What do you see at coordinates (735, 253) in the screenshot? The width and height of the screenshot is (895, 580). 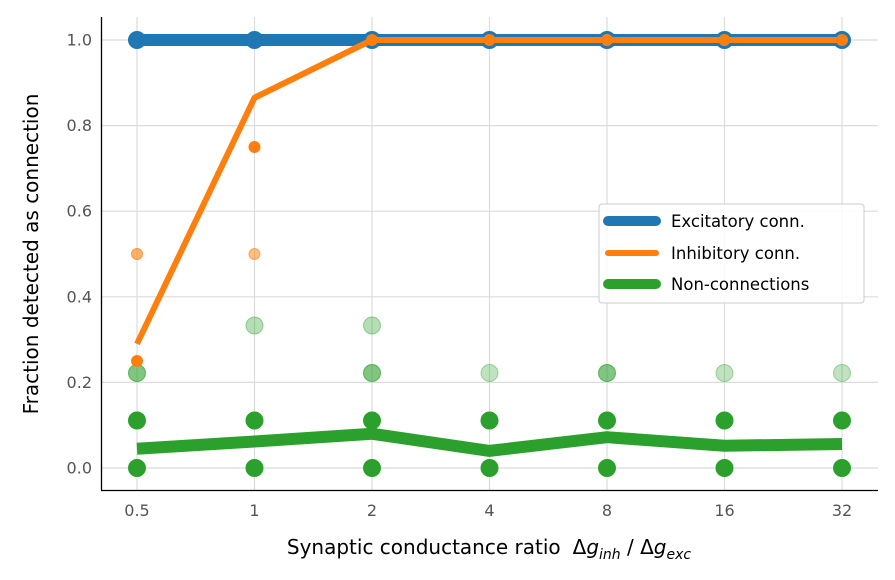 I see `legend-label-inhibitory: Inhibitory conn.` at bounding box center [735, 253].